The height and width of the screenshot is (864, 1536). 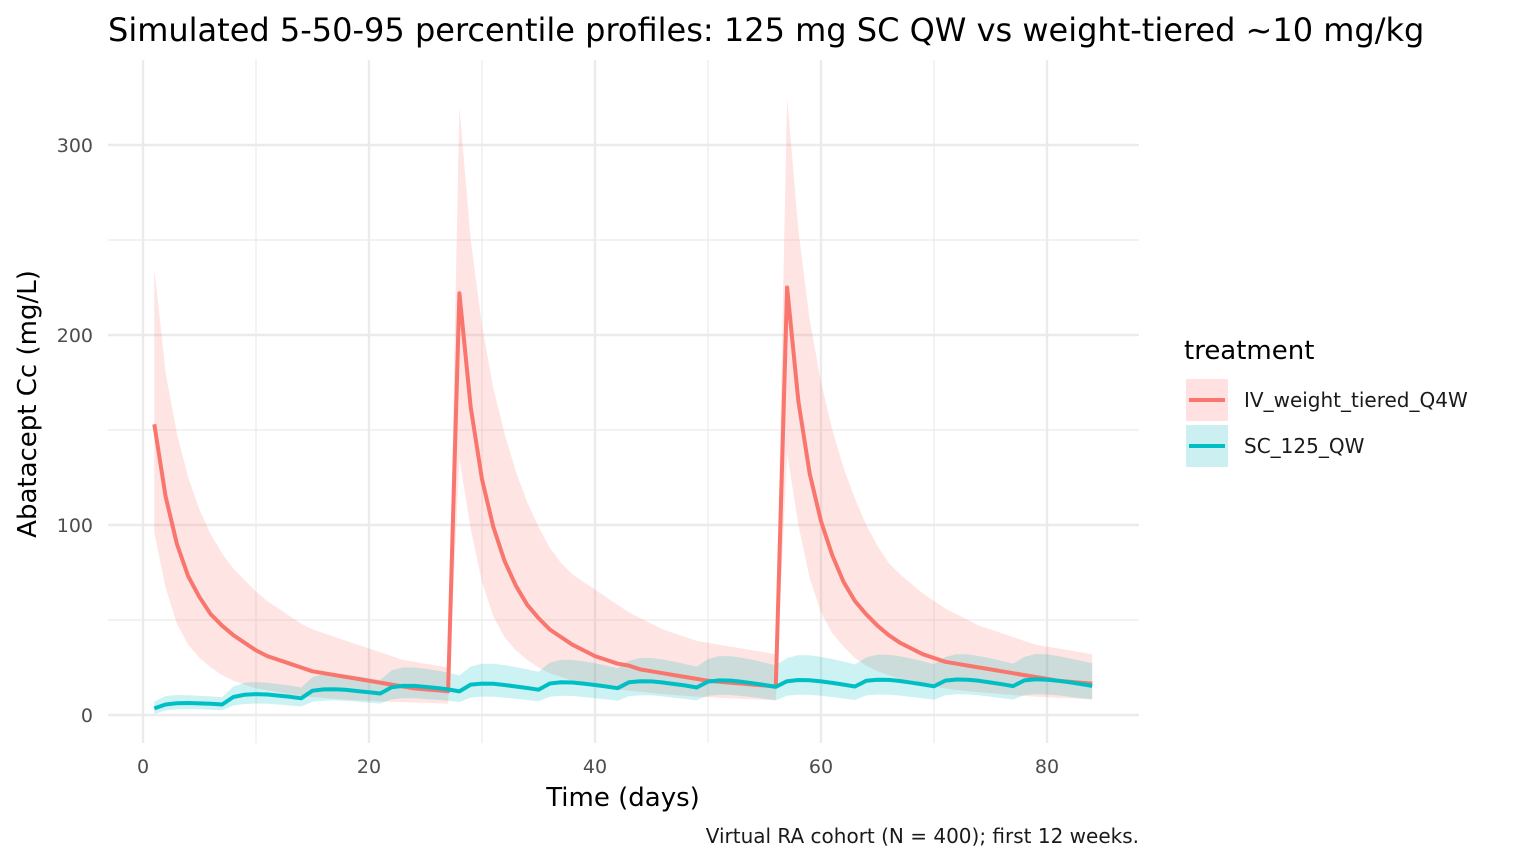 I want to click on legend-label-sc: SC_125_QW, so click(x=1304, y=446).